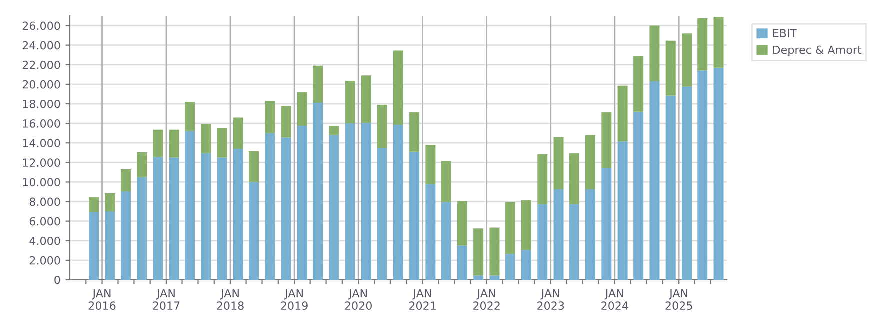 This screenshot has height=313, width=876. Describe the element at coordinates (45, 260) in the screenshot. I see `y-tick-label: 2.000` at that location.